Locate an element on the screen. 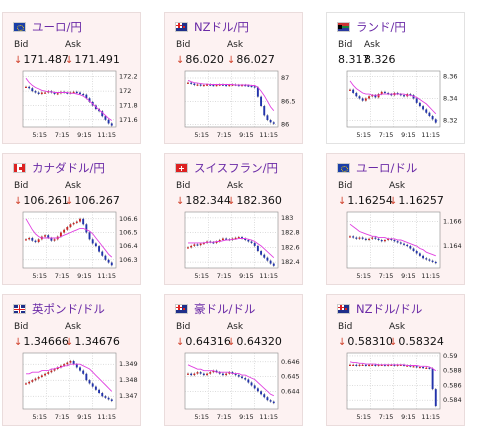 This screenshot has height=426, width=480. pair-title: NZドル/円 is located at coordinates (221, 27).